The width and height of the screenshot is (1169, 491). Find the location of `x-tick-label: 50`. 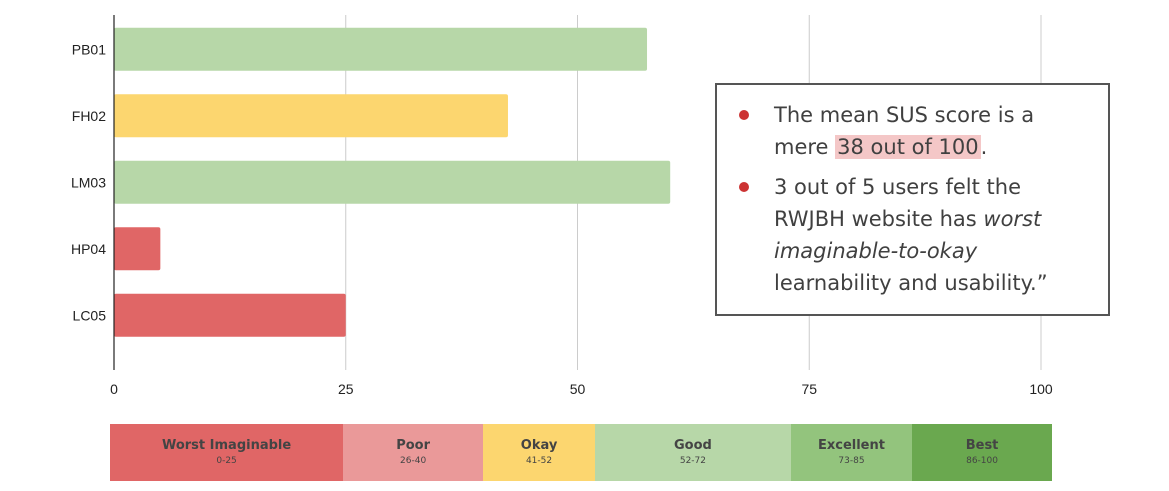

x-tick-label: 50 is located at coordinates (578, 389).